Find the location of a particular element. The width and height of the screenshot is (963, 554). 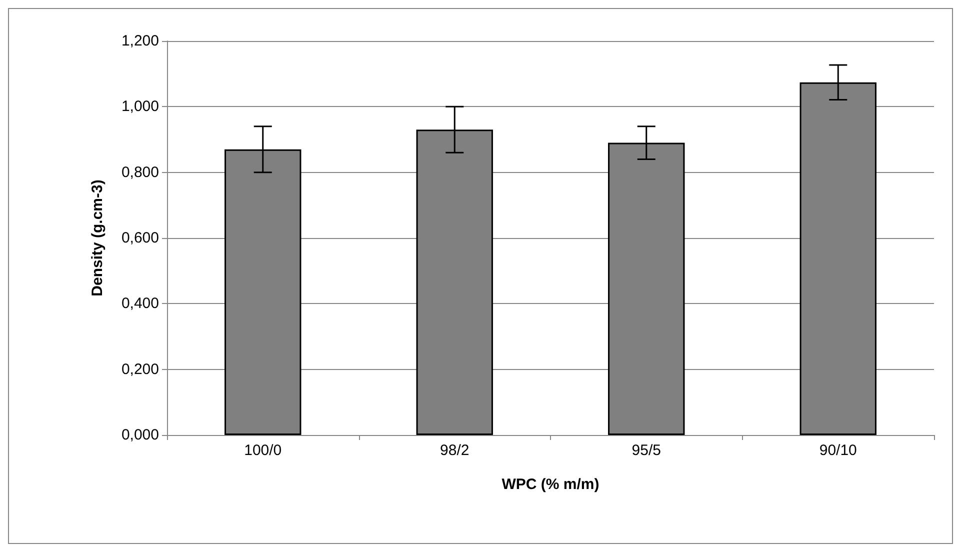

x-tick-label: 95/5 is located at coordinates (646, 450).